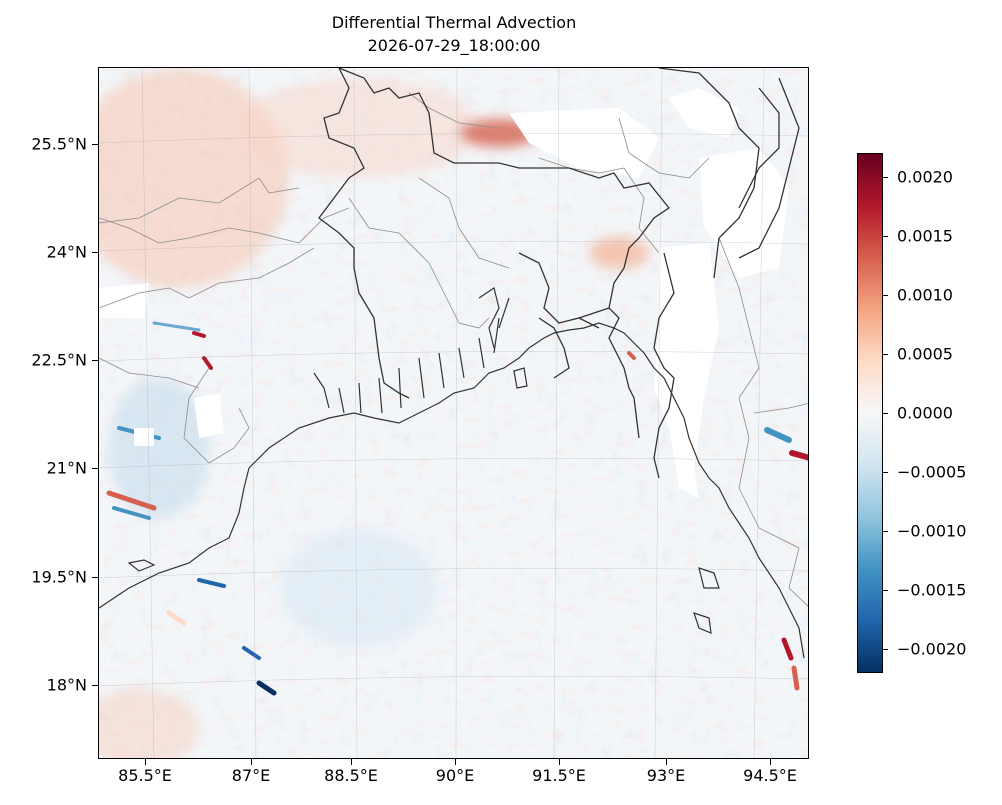  I want to click on lat-tick-label: 18°N, so click(66, 685).